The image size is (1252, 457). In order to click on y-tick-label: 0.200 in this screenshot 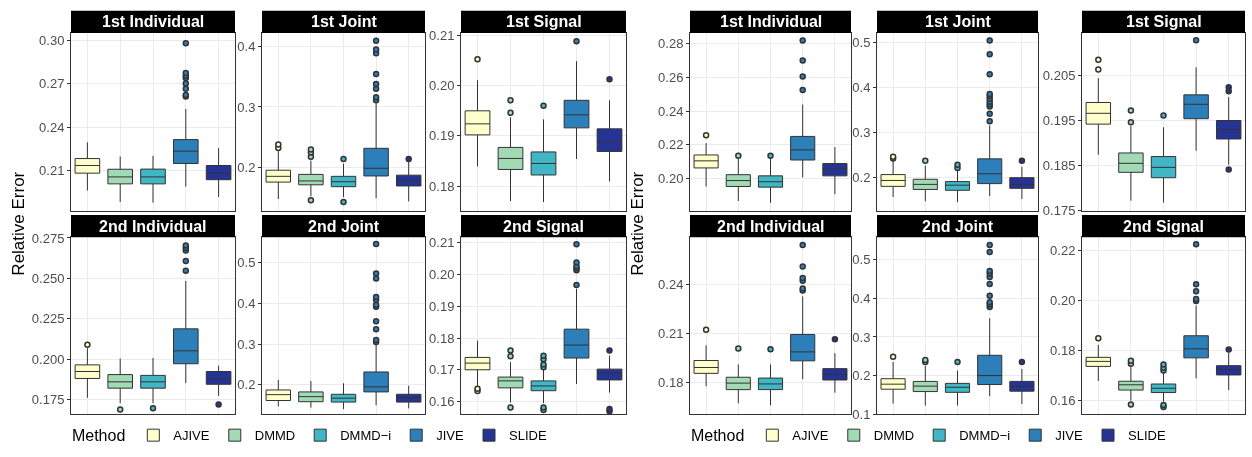, I will do `click(48, 359)`.